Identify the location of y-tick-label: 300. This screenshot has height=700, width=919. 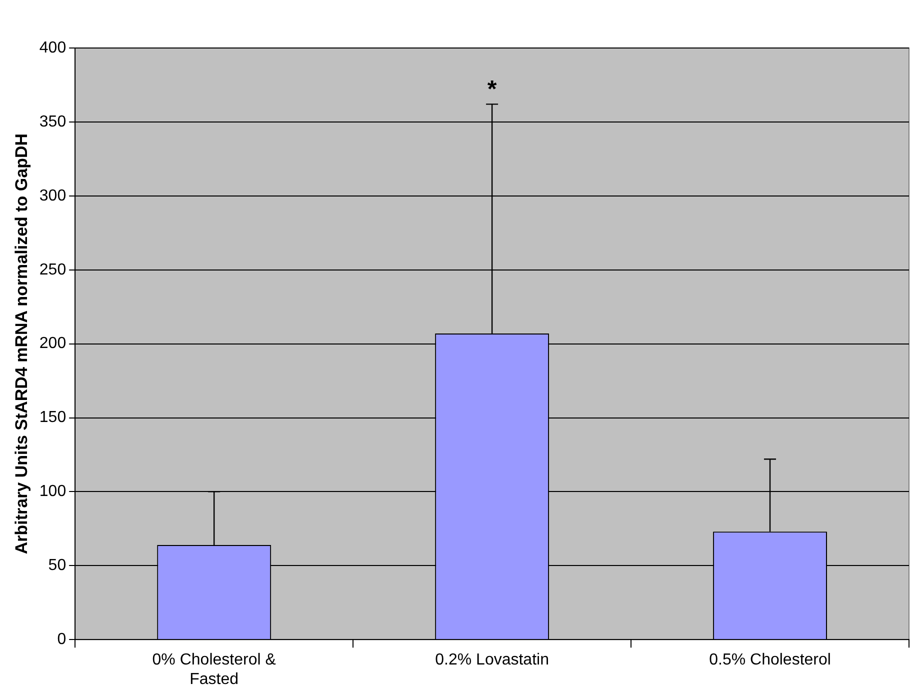
(52, 195).